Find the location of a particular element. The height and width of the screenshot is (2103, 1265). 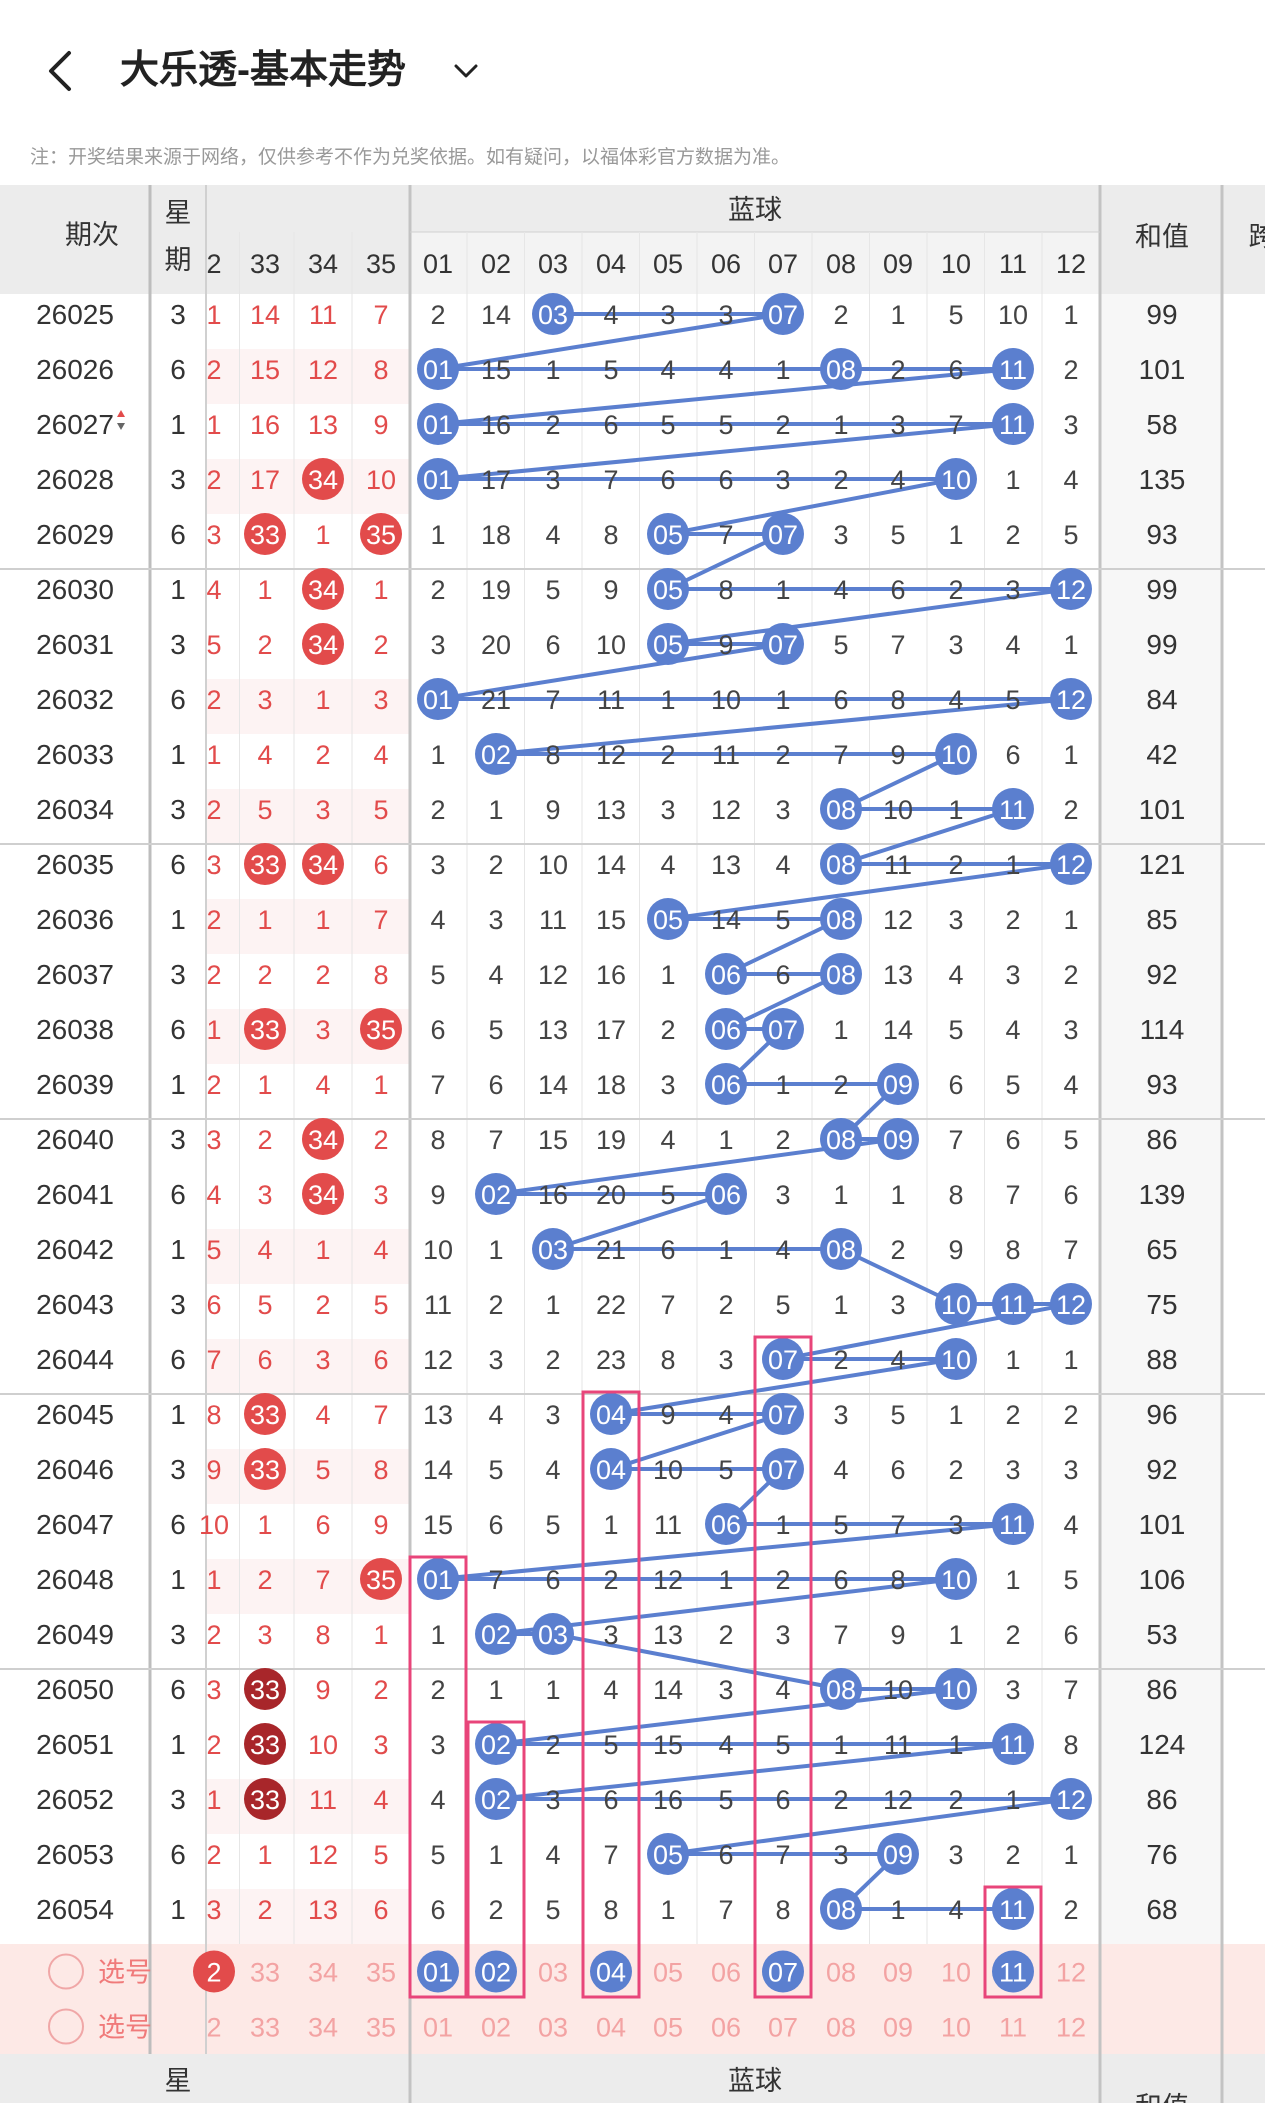

blue-miss-cell: 14 is located at coordinates (668, 1690).